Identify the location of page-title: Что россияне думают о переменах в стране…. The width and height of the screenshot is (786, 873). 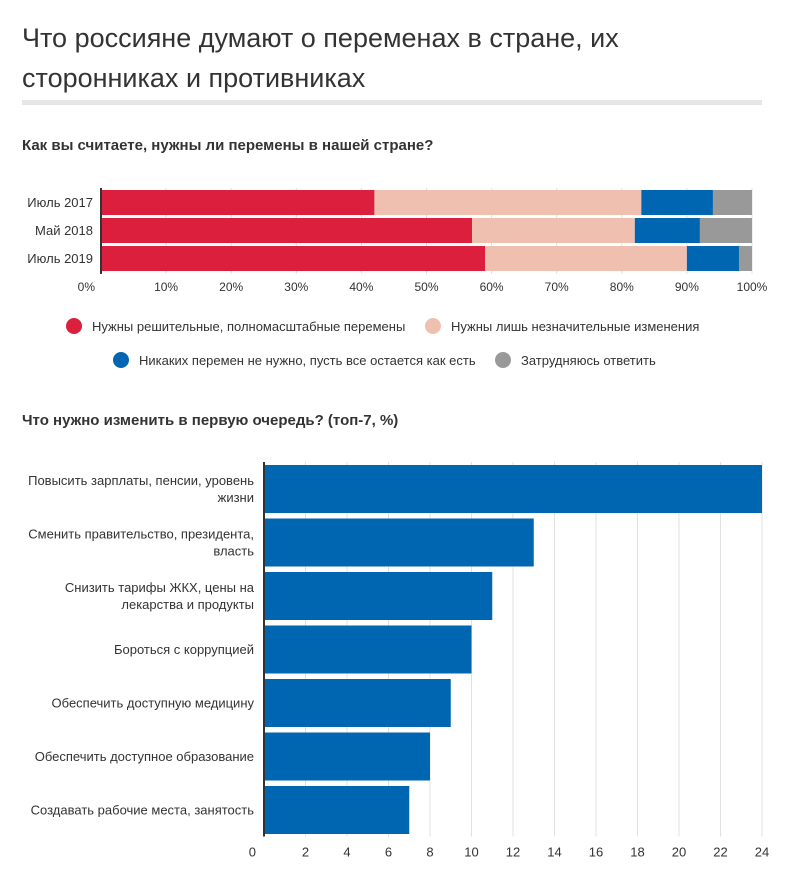
(320, 58).